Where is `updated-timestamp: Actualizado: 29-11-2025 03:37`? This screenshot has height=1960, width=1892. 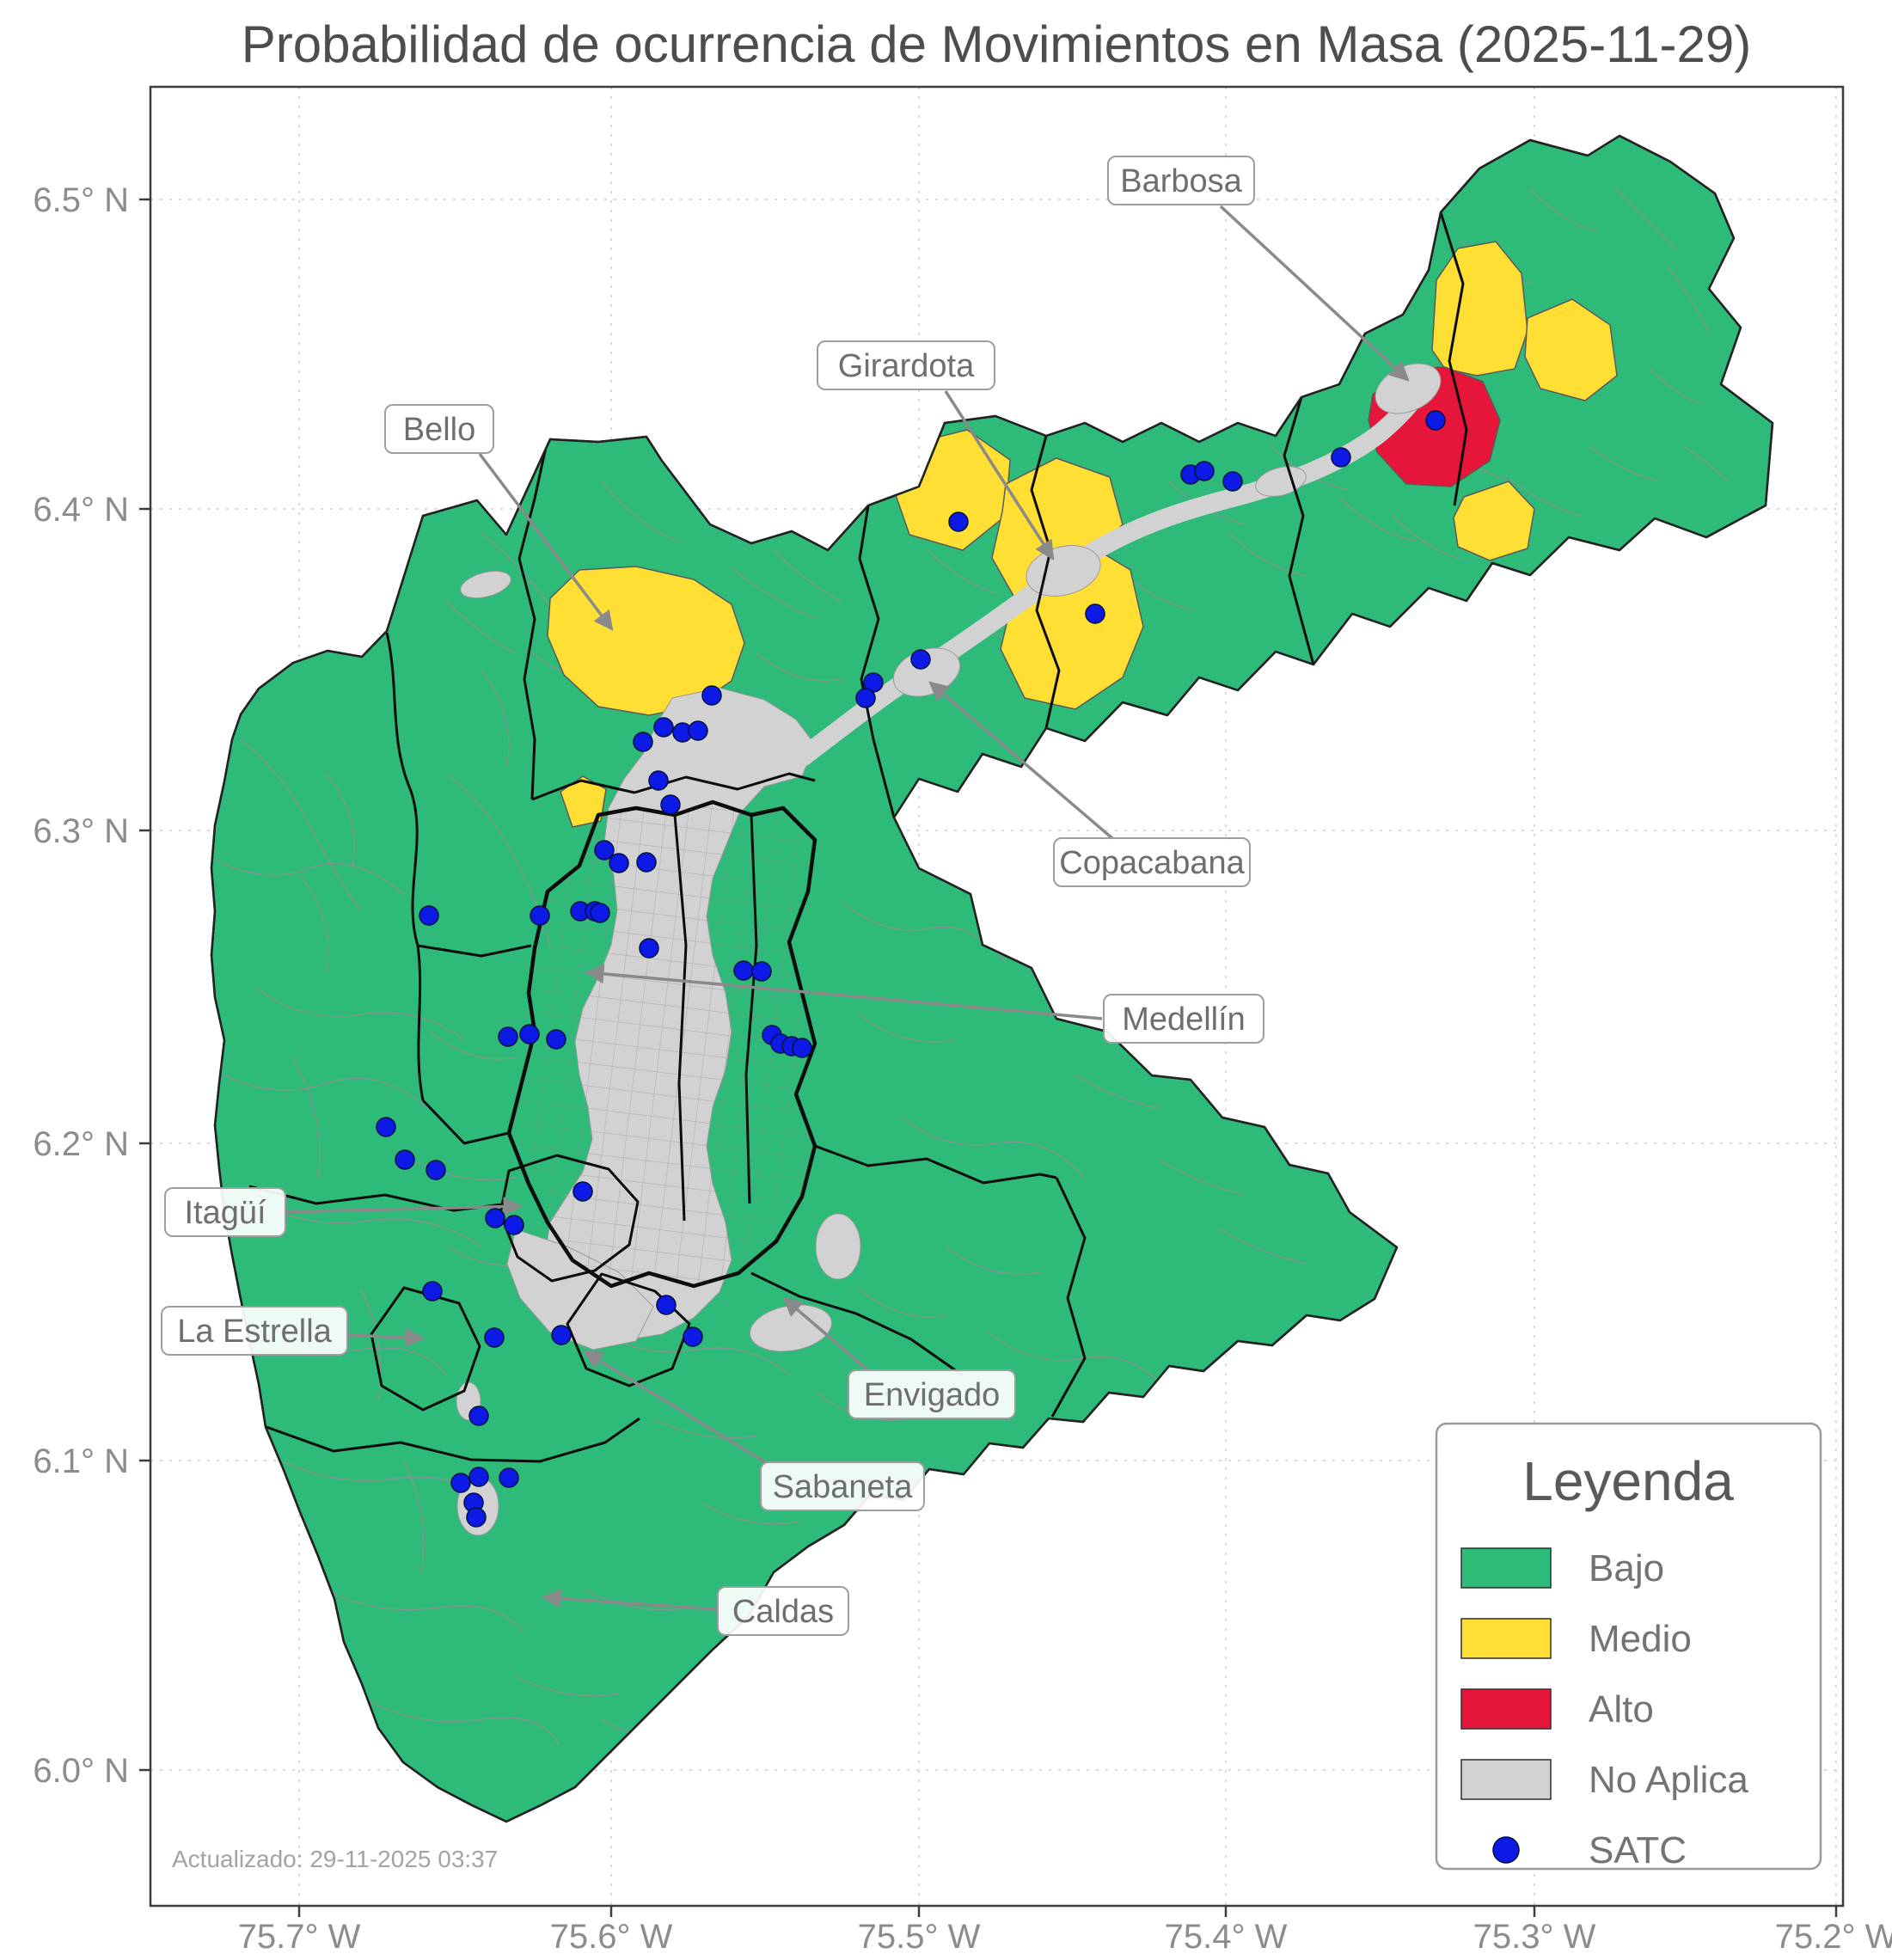 updated-timestamp: Actualizado: 29-11-2025 03:37 is located at coordinates (335, 1859).